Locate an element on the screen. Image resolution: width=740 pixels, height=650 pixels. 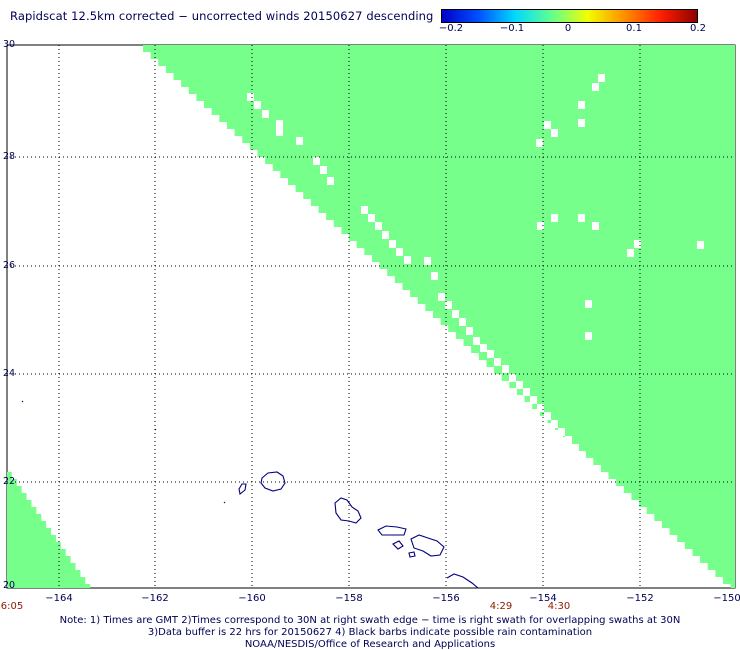
colorbar-tick-label: 0.2 is located at coordinates (698, 28).